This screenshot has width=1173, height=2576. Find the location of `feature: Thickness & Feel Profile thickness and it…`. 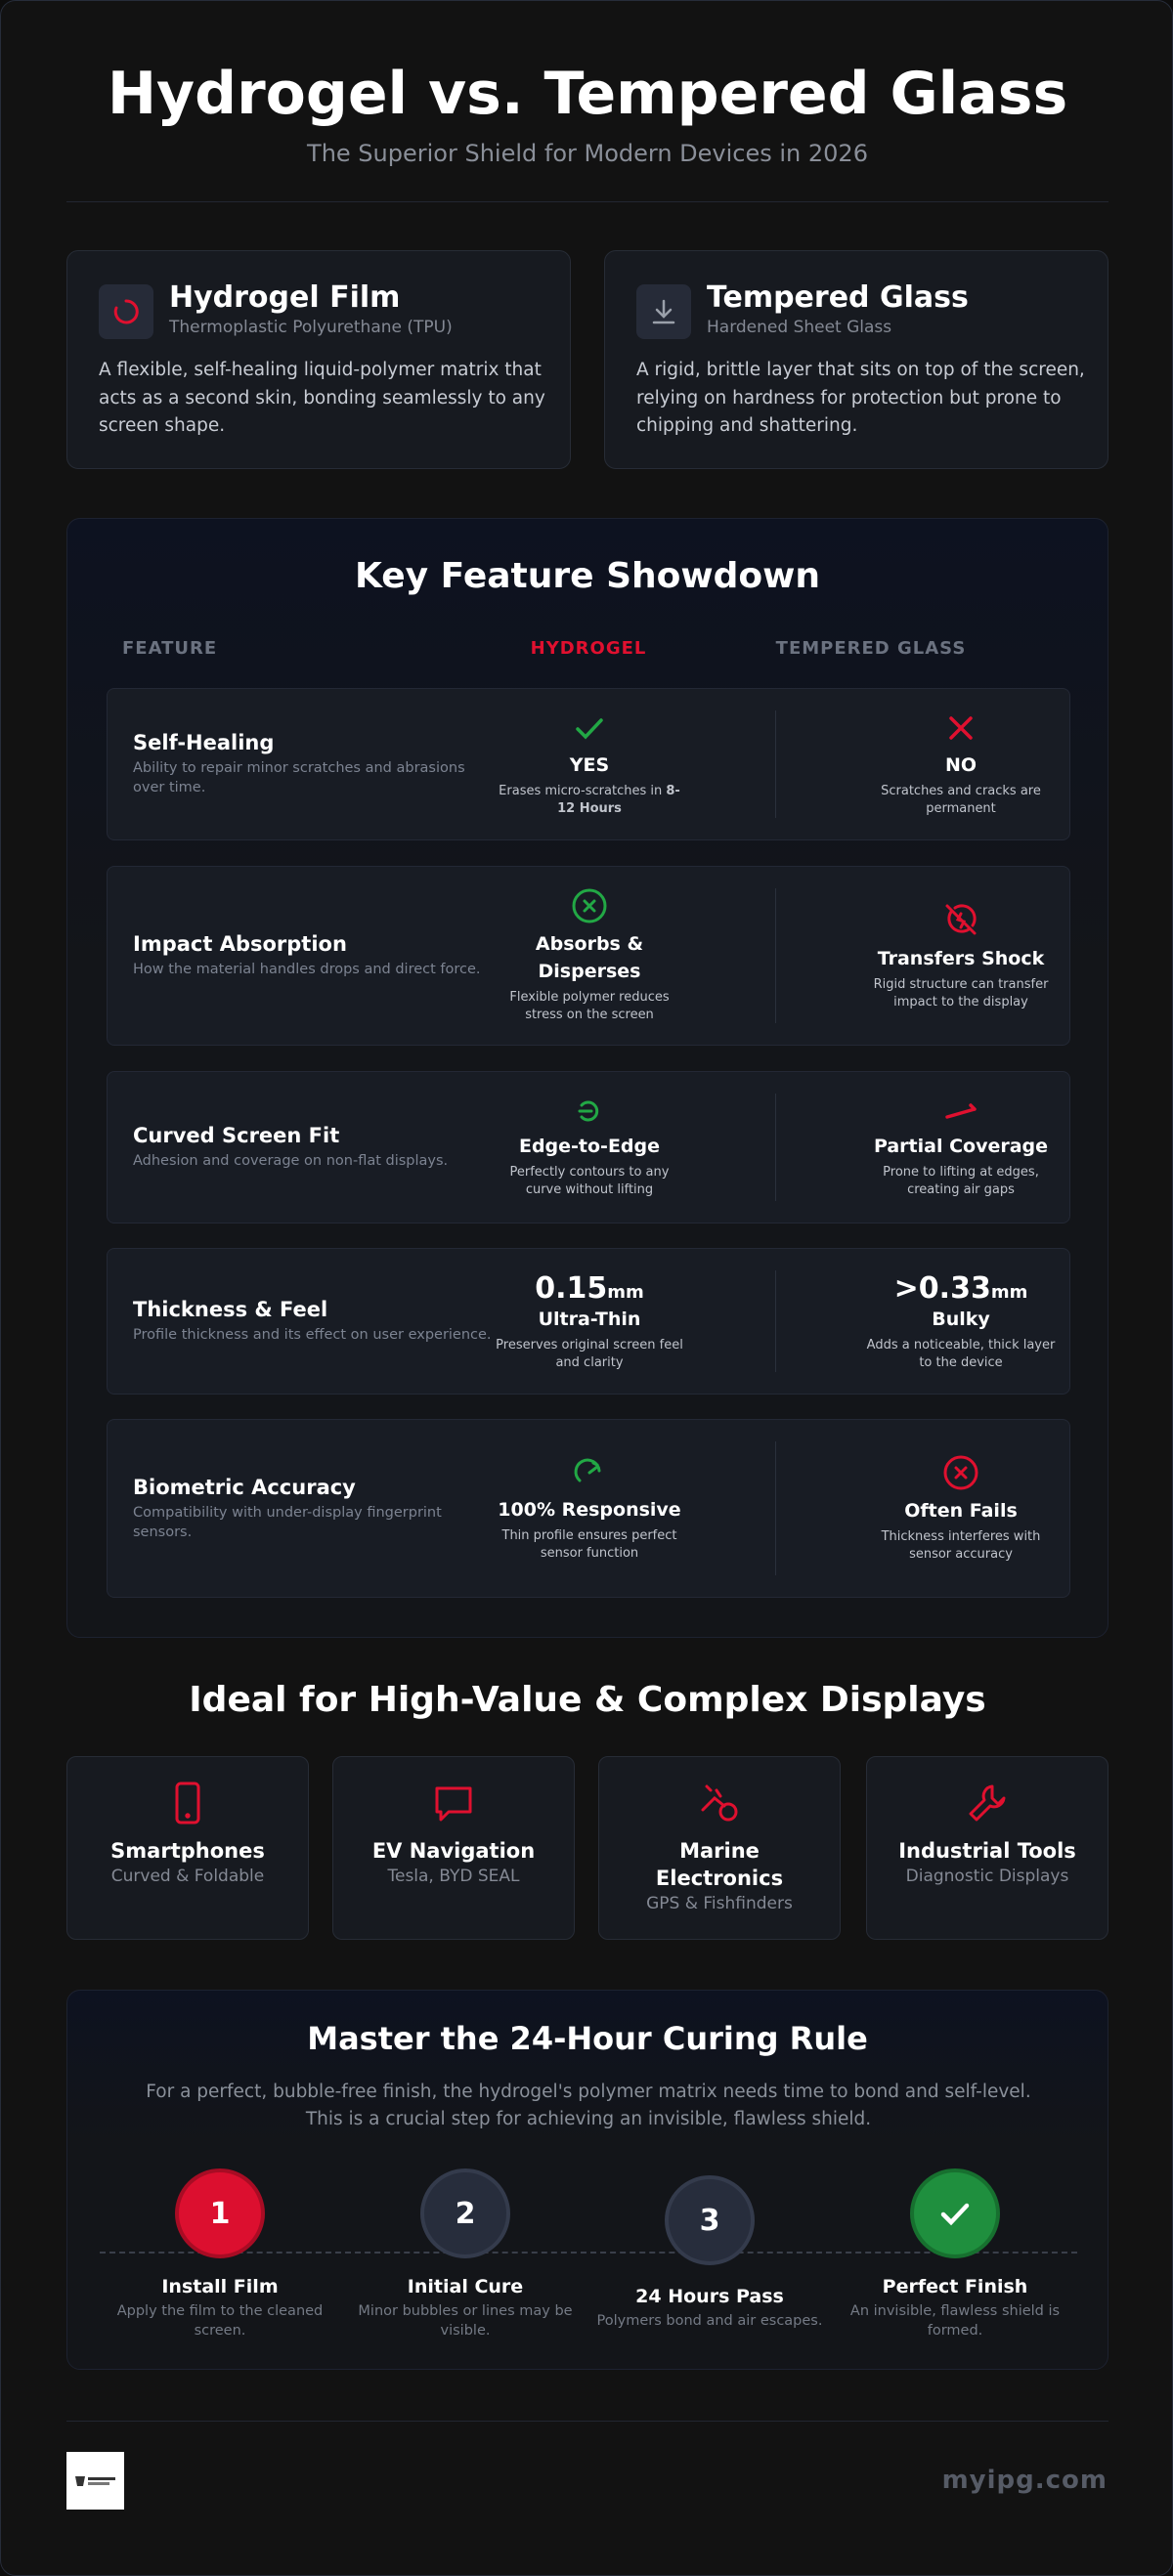

feature: Thickness & Feel Profile thickness and it… is located at coordinates (314, 1322).